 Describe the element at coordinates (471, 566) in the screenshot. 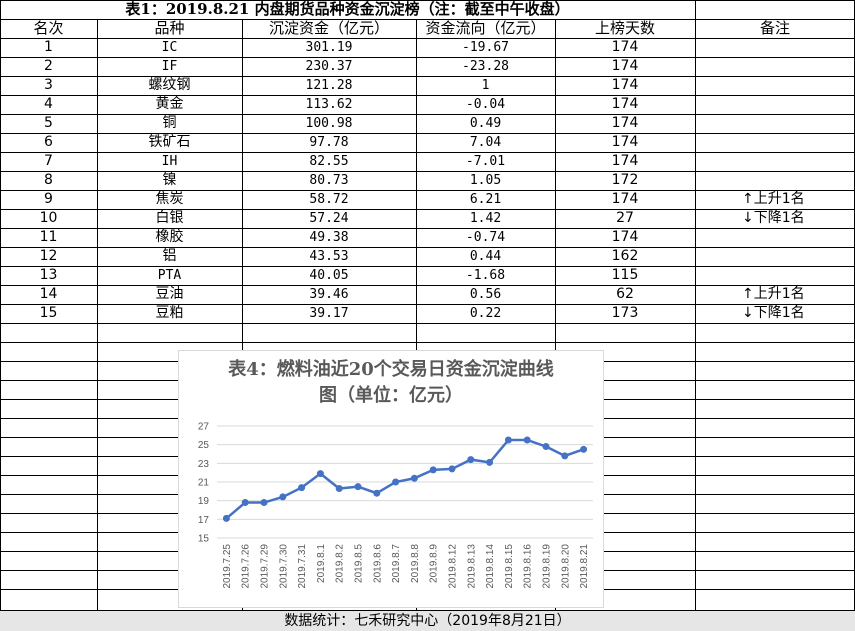

I see `x-tick-label: 2019.8.13` at that location.